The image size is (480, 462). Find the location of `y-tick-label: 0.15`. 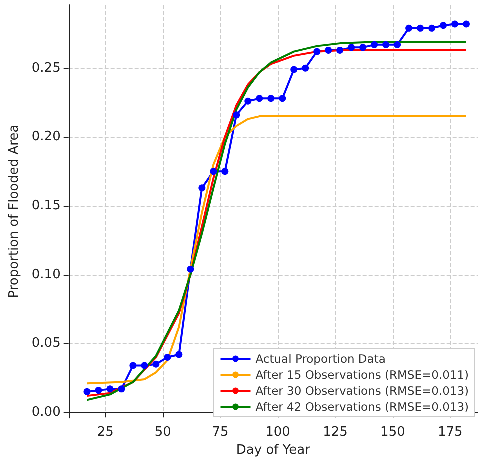

y-tick-label: 0.15 is located at coordinates (46, 206).